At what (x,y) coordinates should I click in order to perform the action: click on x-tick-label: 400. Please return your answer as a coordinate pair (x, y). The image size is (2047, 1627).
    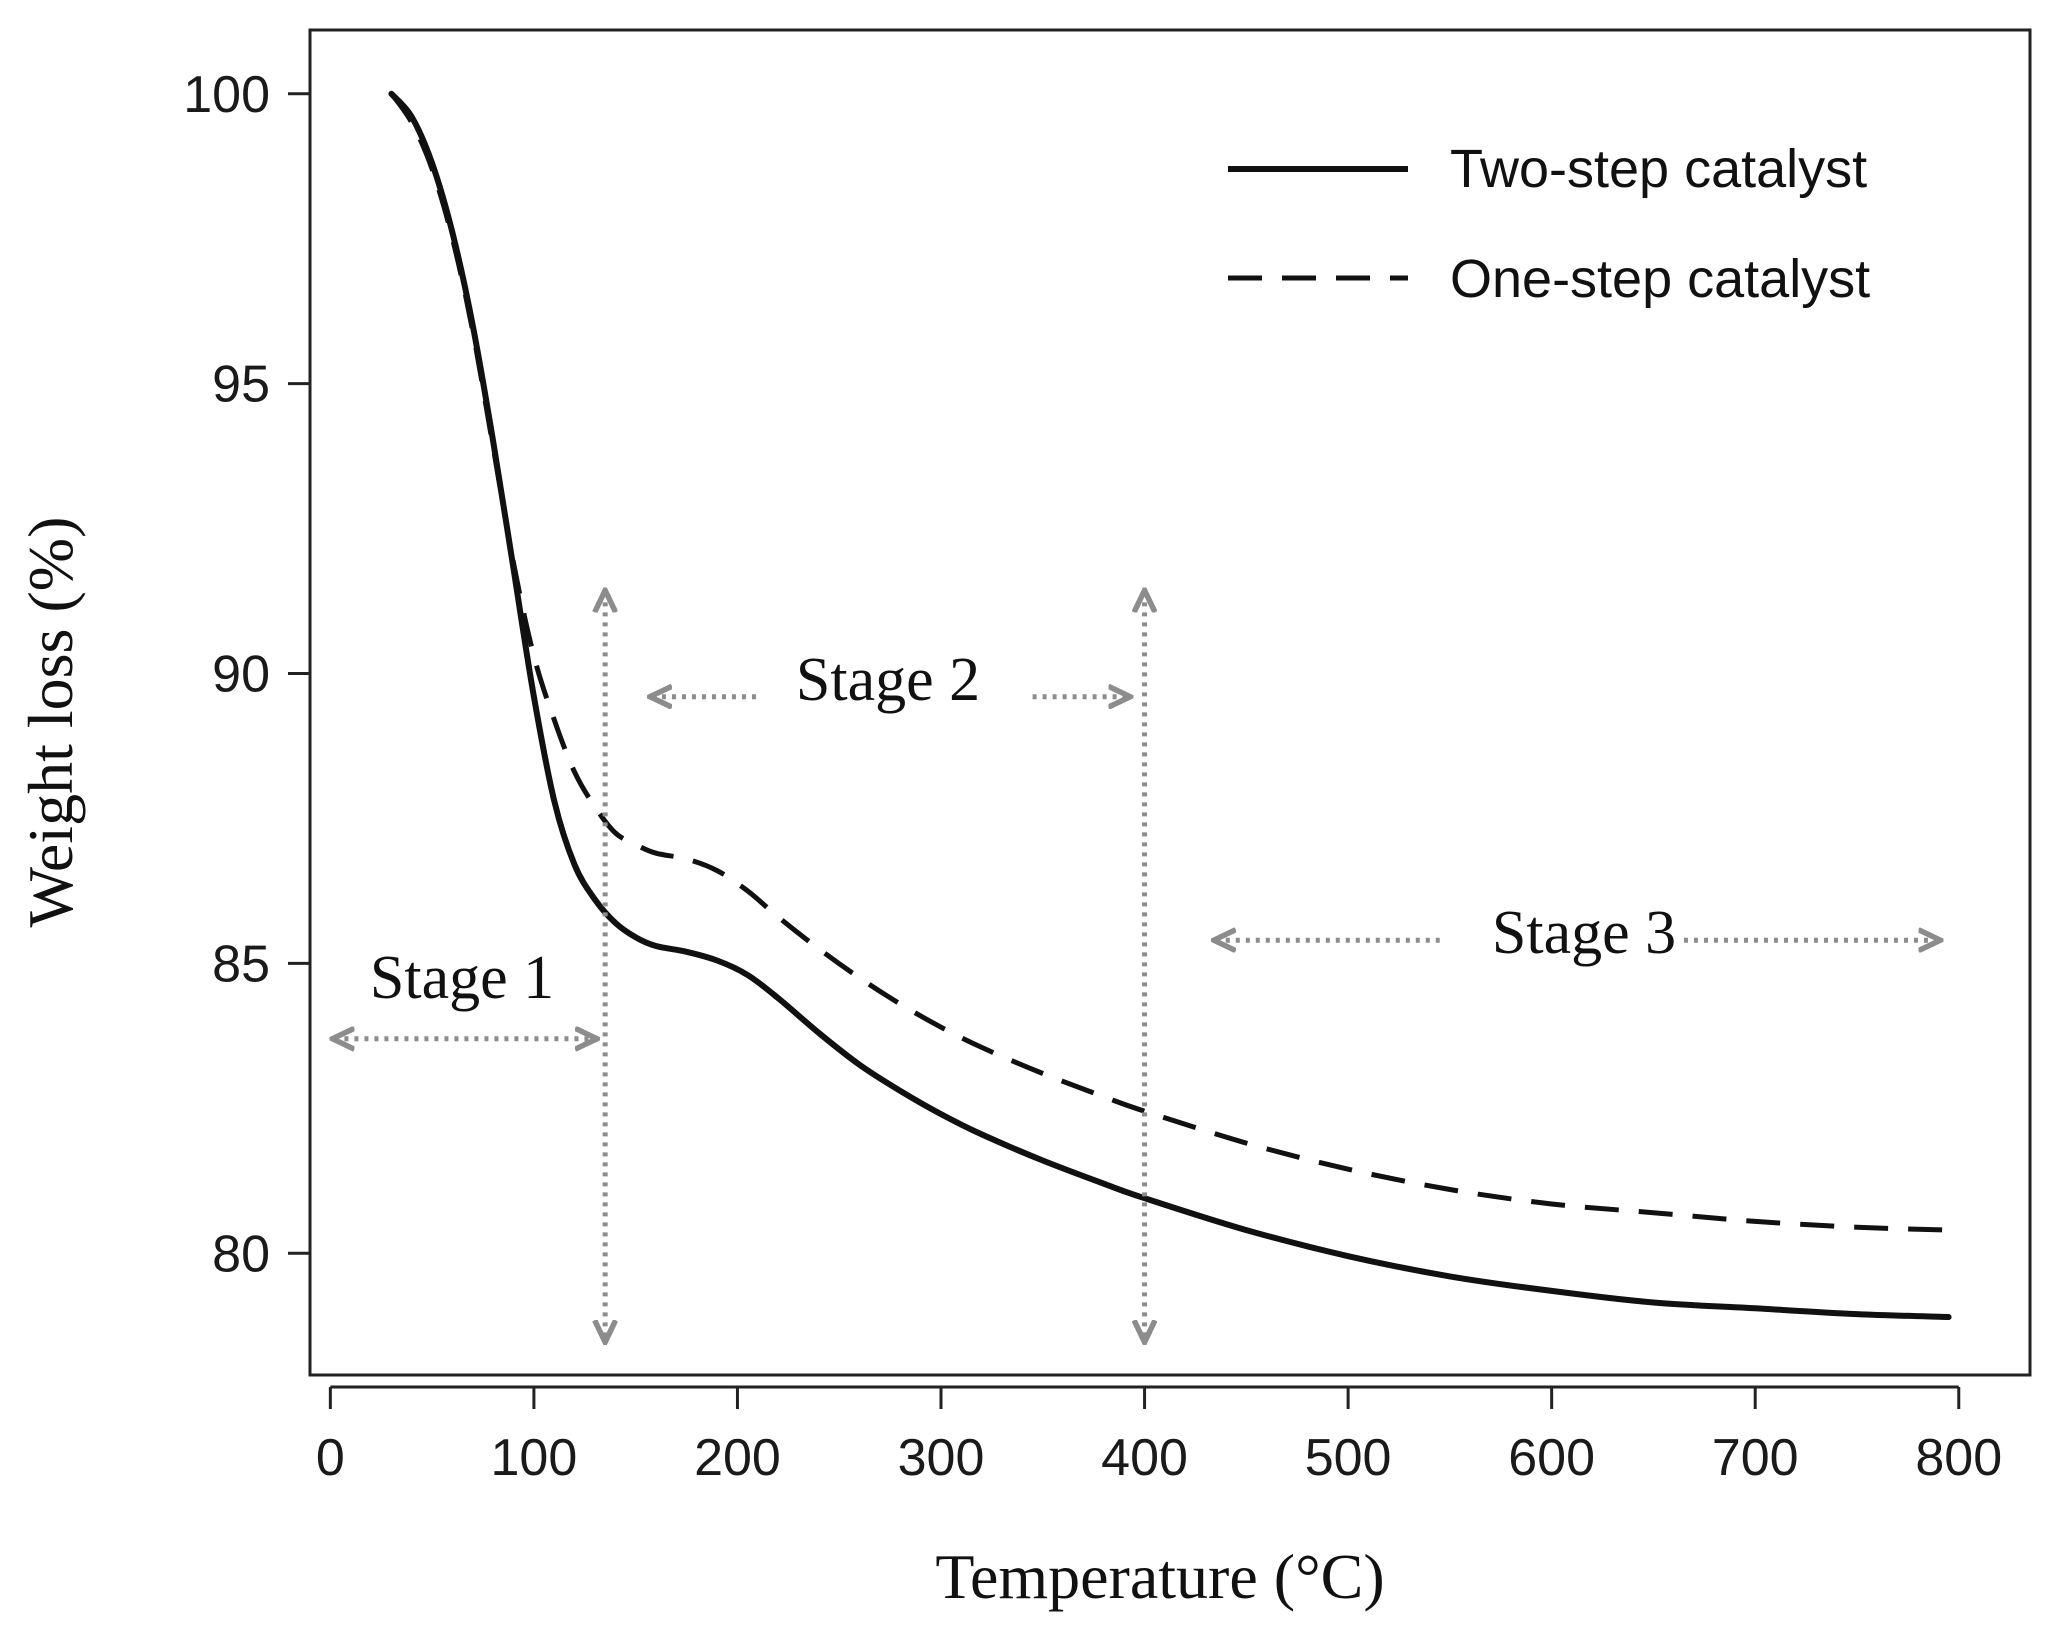
    Looking at the image, I should click on (1144, 1458).